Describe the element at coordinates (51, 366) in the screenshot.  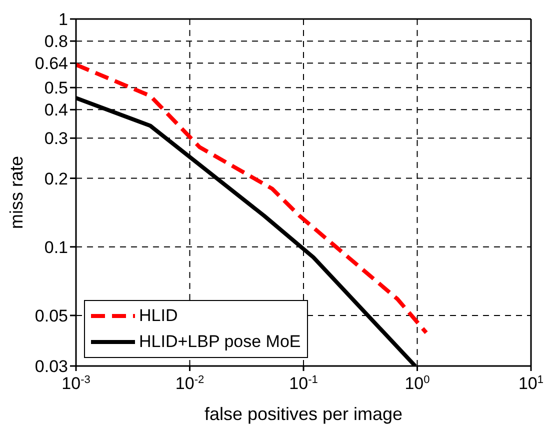
I see `y-tick-label: 0.03` at that location.